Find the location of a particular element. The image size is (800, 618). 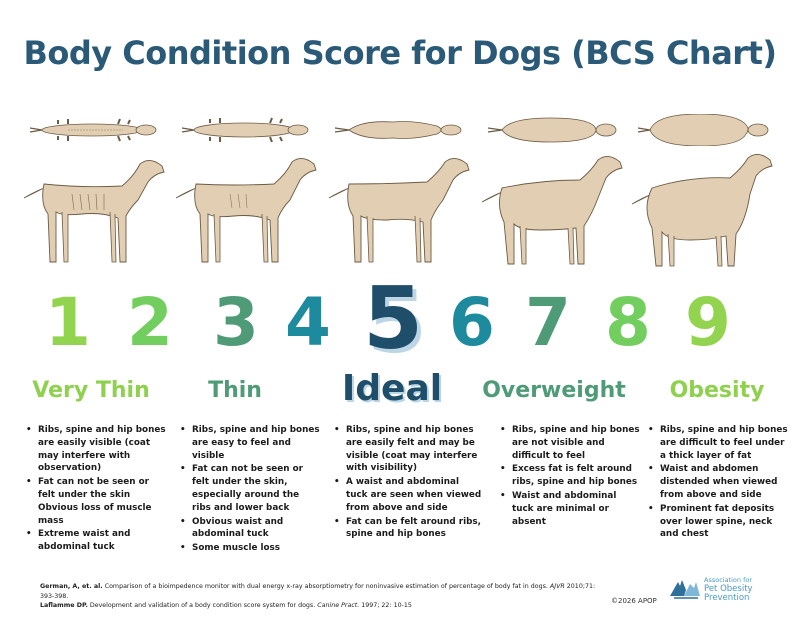

reference-cite: 1997; 22: 10-15 is located at coordinates (386, 605).